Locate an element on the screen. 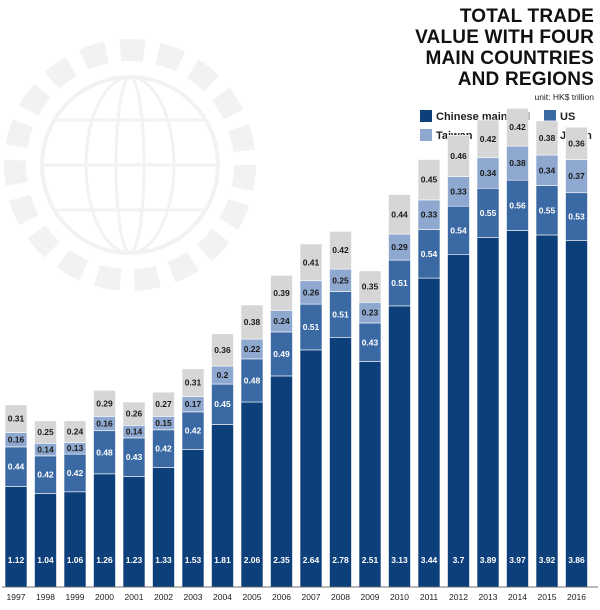 The image size is (600, 610). x-tick-label: 2013 is located at coordinates (488, 597).